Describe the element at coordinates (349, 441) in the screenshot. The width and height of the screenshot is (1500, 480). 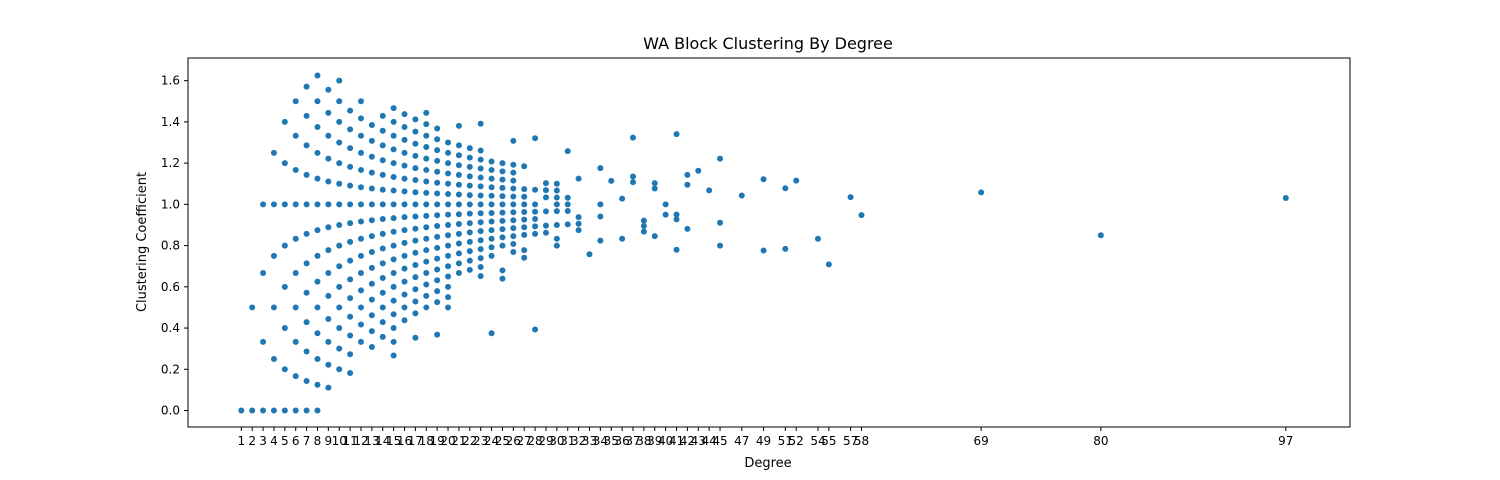
I see `x-tick-label: 11` at that location.